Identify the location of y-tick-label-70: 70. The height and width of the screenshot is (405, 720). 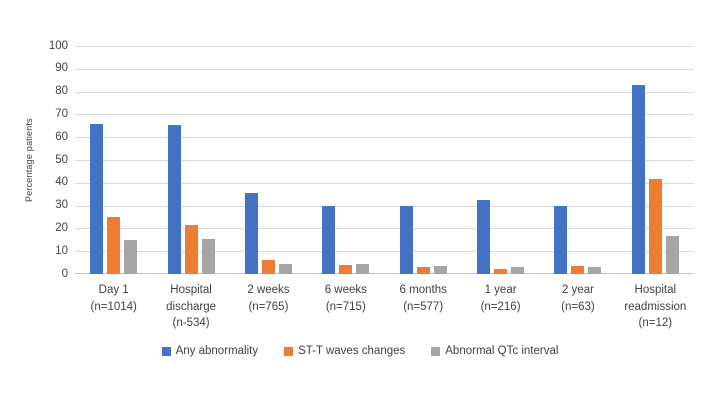
(61, 113).